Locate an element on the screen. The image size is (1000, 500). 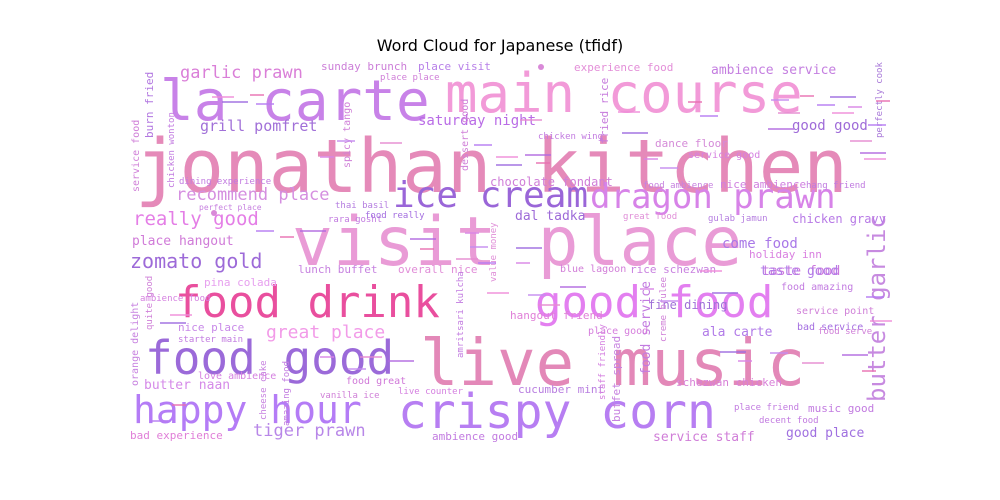
word-service-good: service good is located at coordinates (724, 155).